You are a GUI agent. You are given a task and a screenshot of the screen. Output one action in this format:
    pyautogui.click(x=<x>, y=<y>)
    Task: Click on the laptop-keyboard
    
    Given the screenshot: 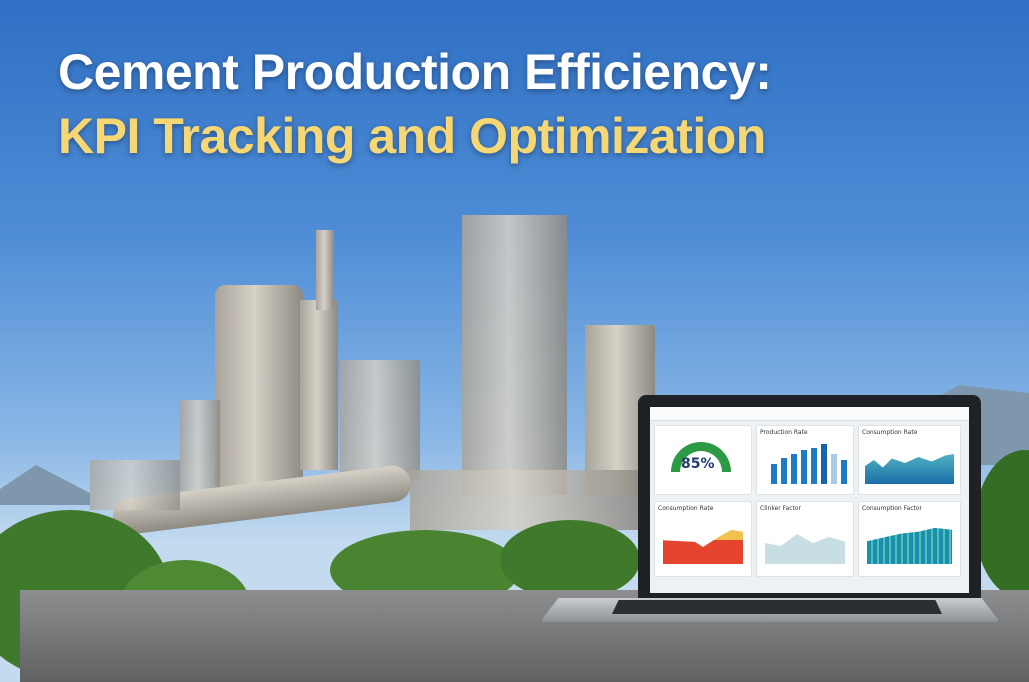 What is the action you would take?
    pyautogui.click(x=777, y=607)
    